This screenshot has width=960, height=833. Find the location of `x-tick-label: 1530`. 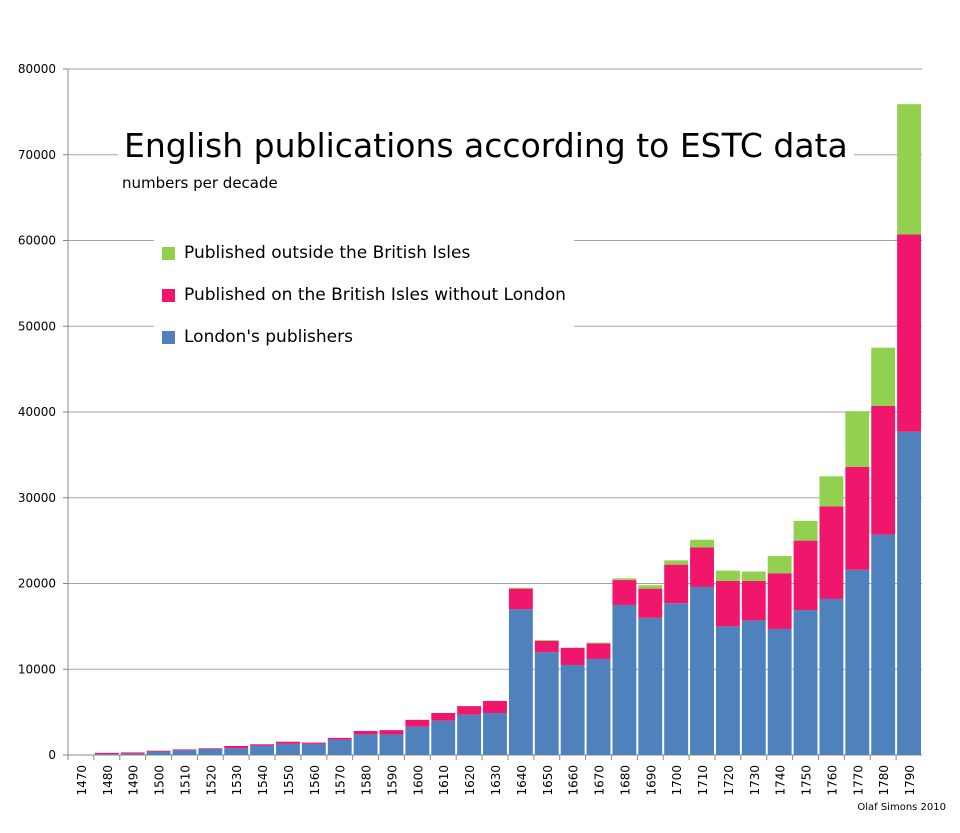

x-tick-label: 1530 is located at coordinates (237, 780).